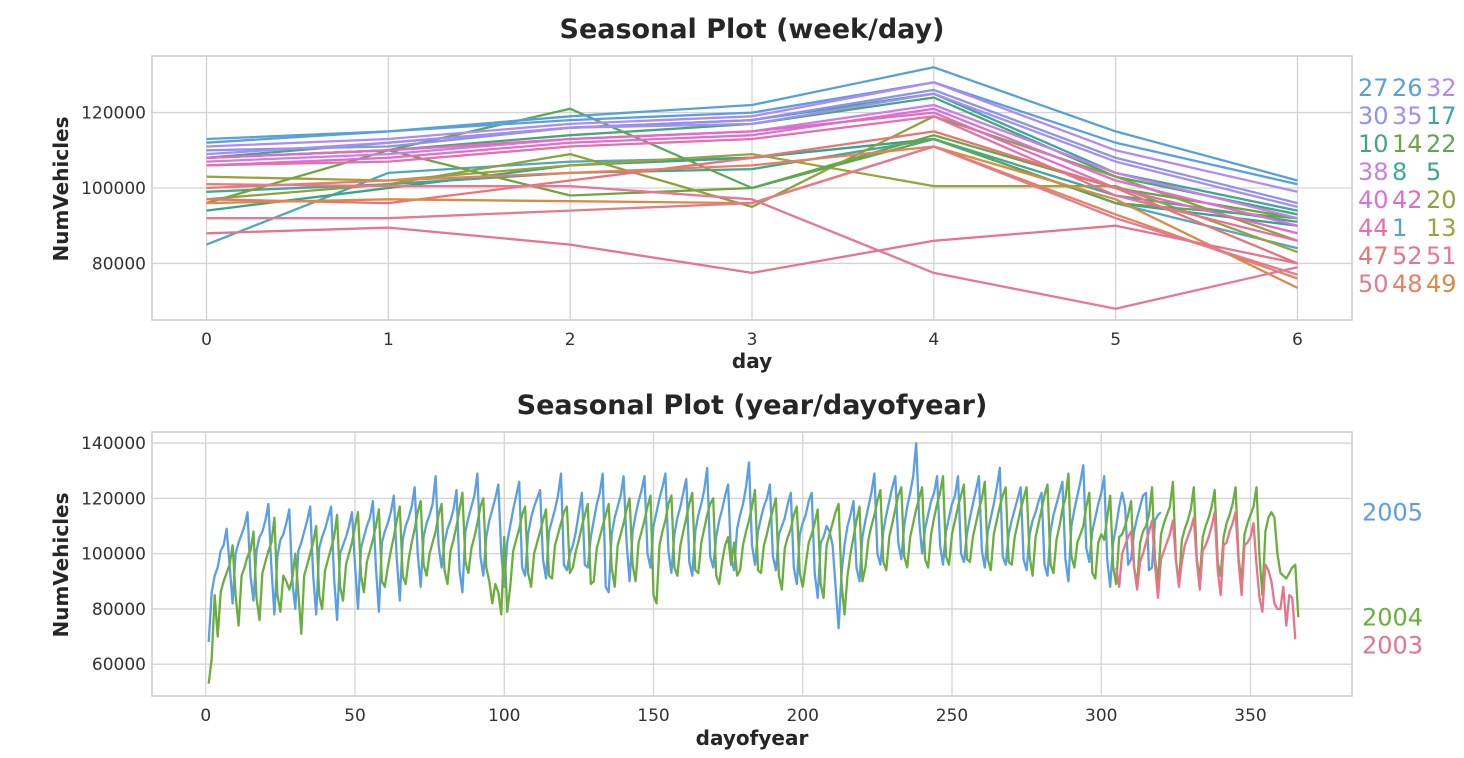  What do you see at coordinates (1392, 646) in the screenshot?
I see `series-label-2003: 2003` at bounding box center [1392, 646].